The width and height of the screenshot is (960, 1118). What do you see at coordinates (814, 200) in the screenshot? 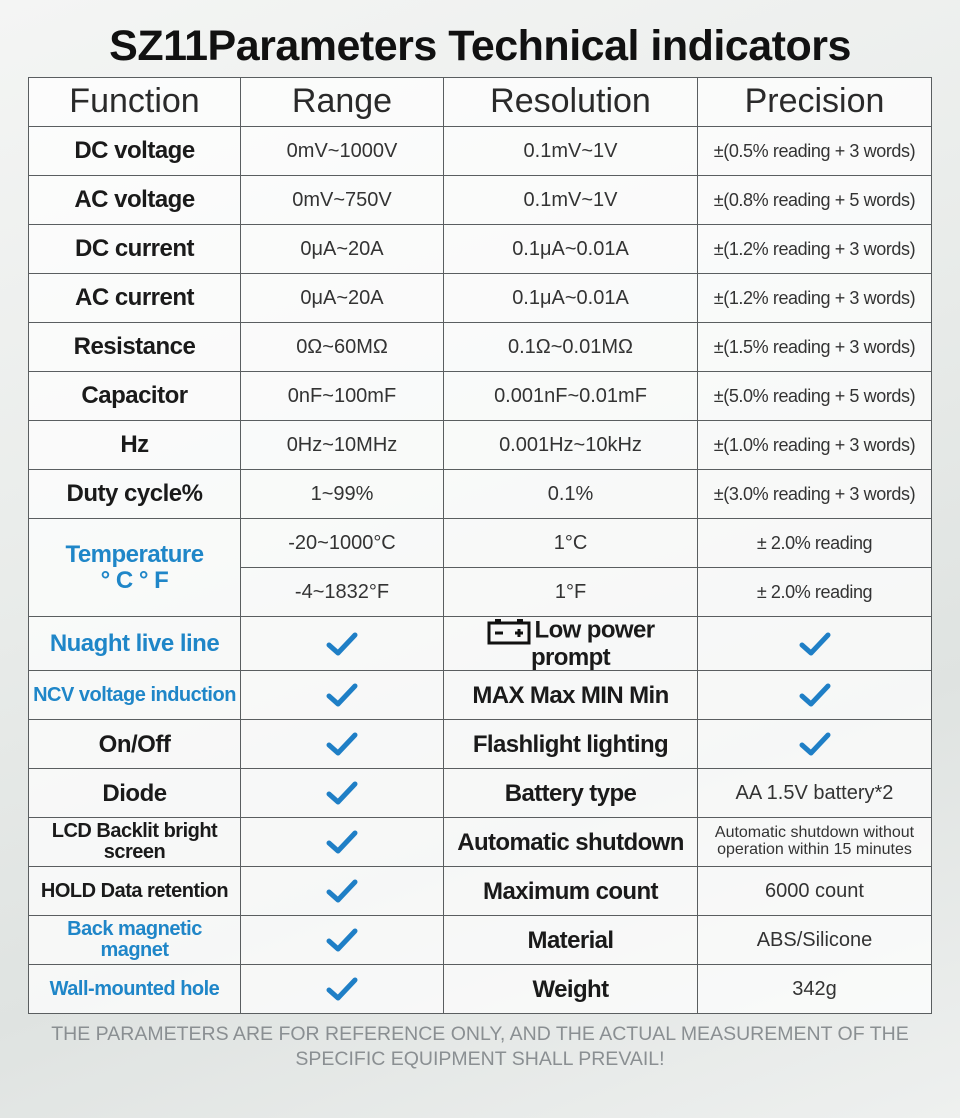
I see `spec-cell: ±(0.8% reading + 5 words)` at bounding box center [814, 200].